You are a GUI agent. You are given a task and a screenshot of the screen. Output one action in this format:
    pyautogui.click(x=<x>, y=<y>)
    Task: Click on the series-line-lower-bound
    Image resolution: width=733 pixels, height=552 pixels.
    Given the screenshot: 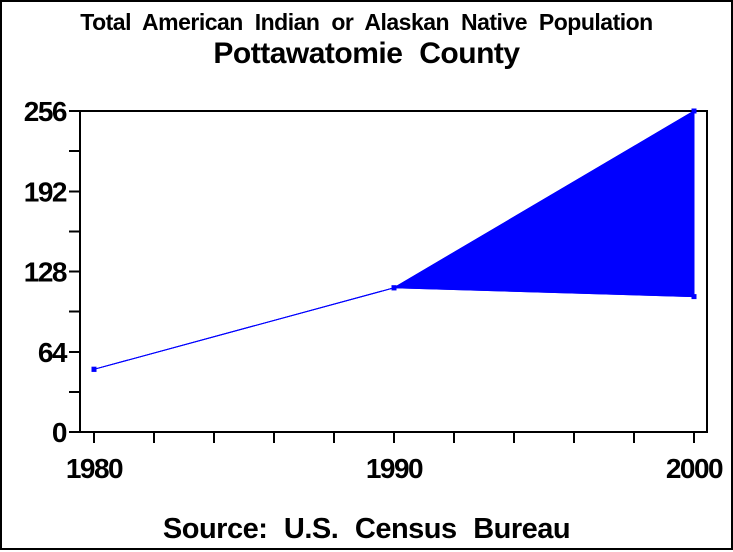 What is the action you would take?
    pyautogui.click(x=394, y=328)
    